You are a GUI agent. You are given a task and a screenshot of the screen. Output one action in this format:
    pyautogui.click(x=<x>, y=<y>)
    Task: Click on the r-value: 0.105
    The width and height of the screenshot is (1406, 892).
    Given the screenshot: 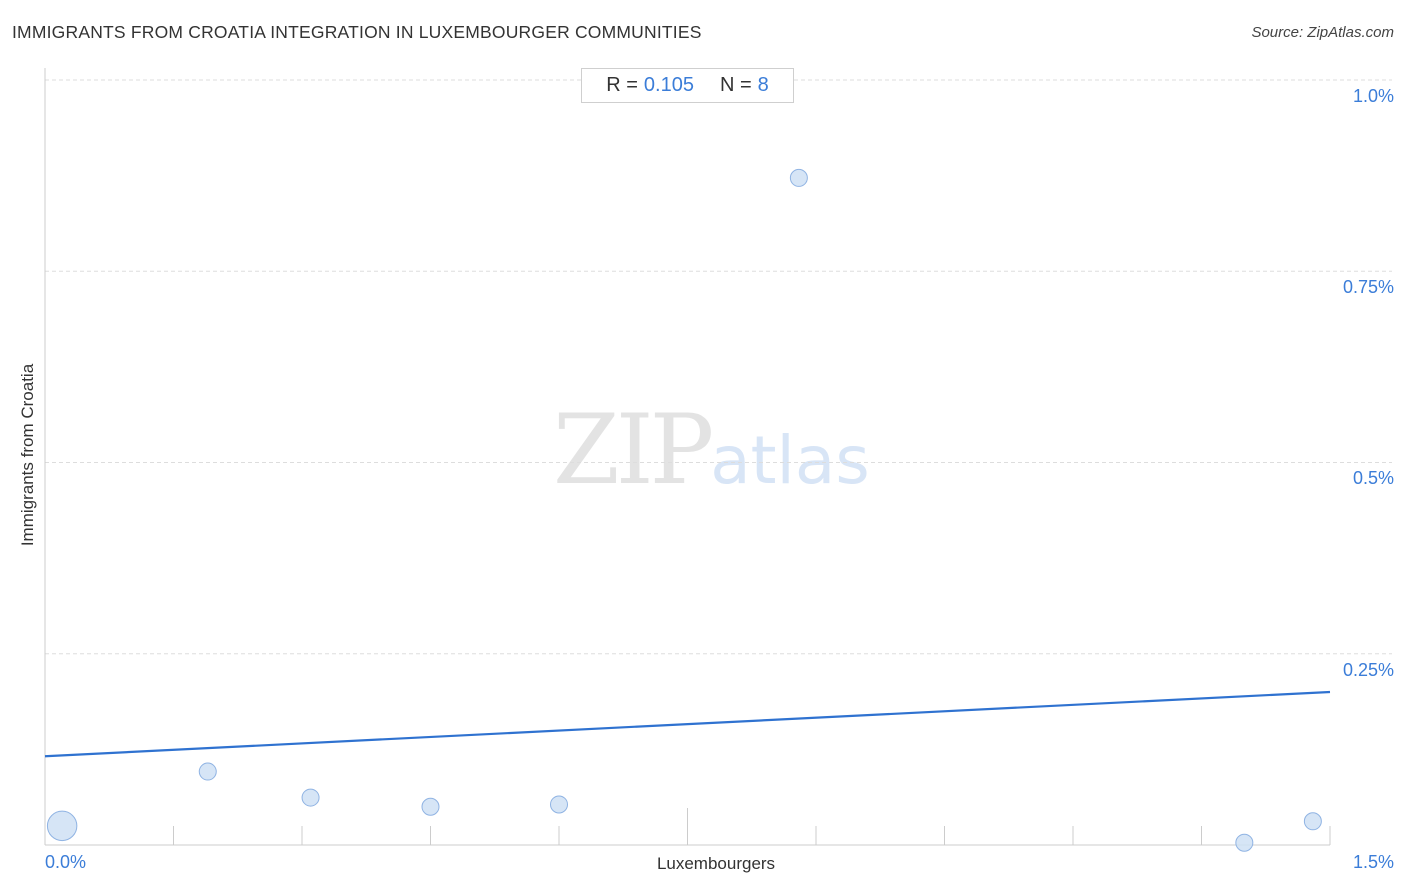 What is the action you would take?
    pyautogui.click(x=668, y=85)
    